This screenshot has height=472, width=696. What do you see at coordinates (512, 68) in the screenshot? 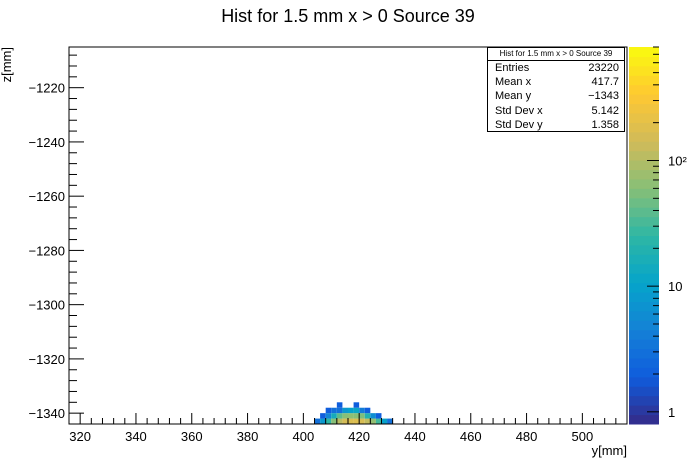
I see `stats-label: Entries` at bounding box center [512, 68].